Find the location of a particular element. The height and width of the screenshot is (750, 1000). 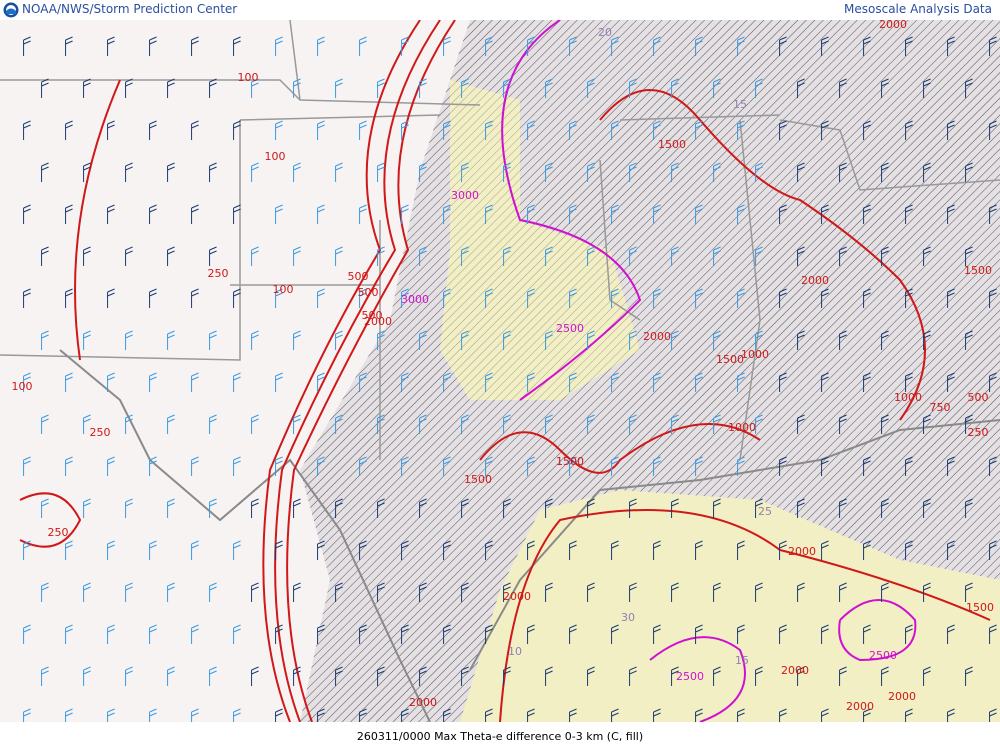

contour-label: 500 is located at coordinates (368, 292).